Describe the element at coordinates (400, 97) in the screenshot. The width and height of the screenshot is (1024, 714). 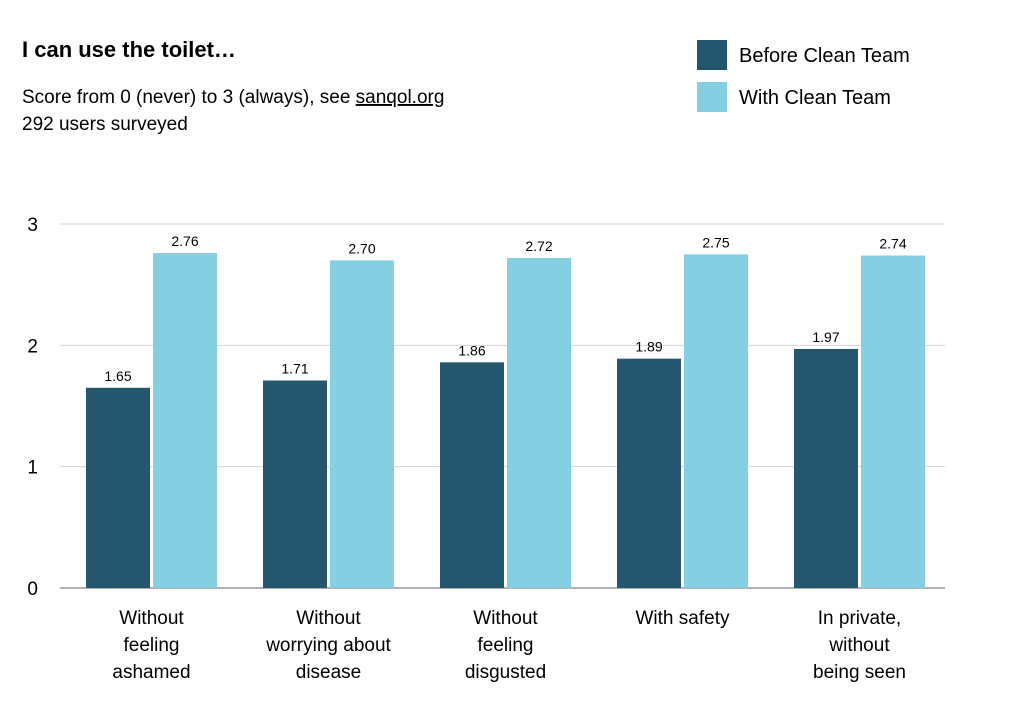
I see `subtitle-link: sanqol.org` at that location.